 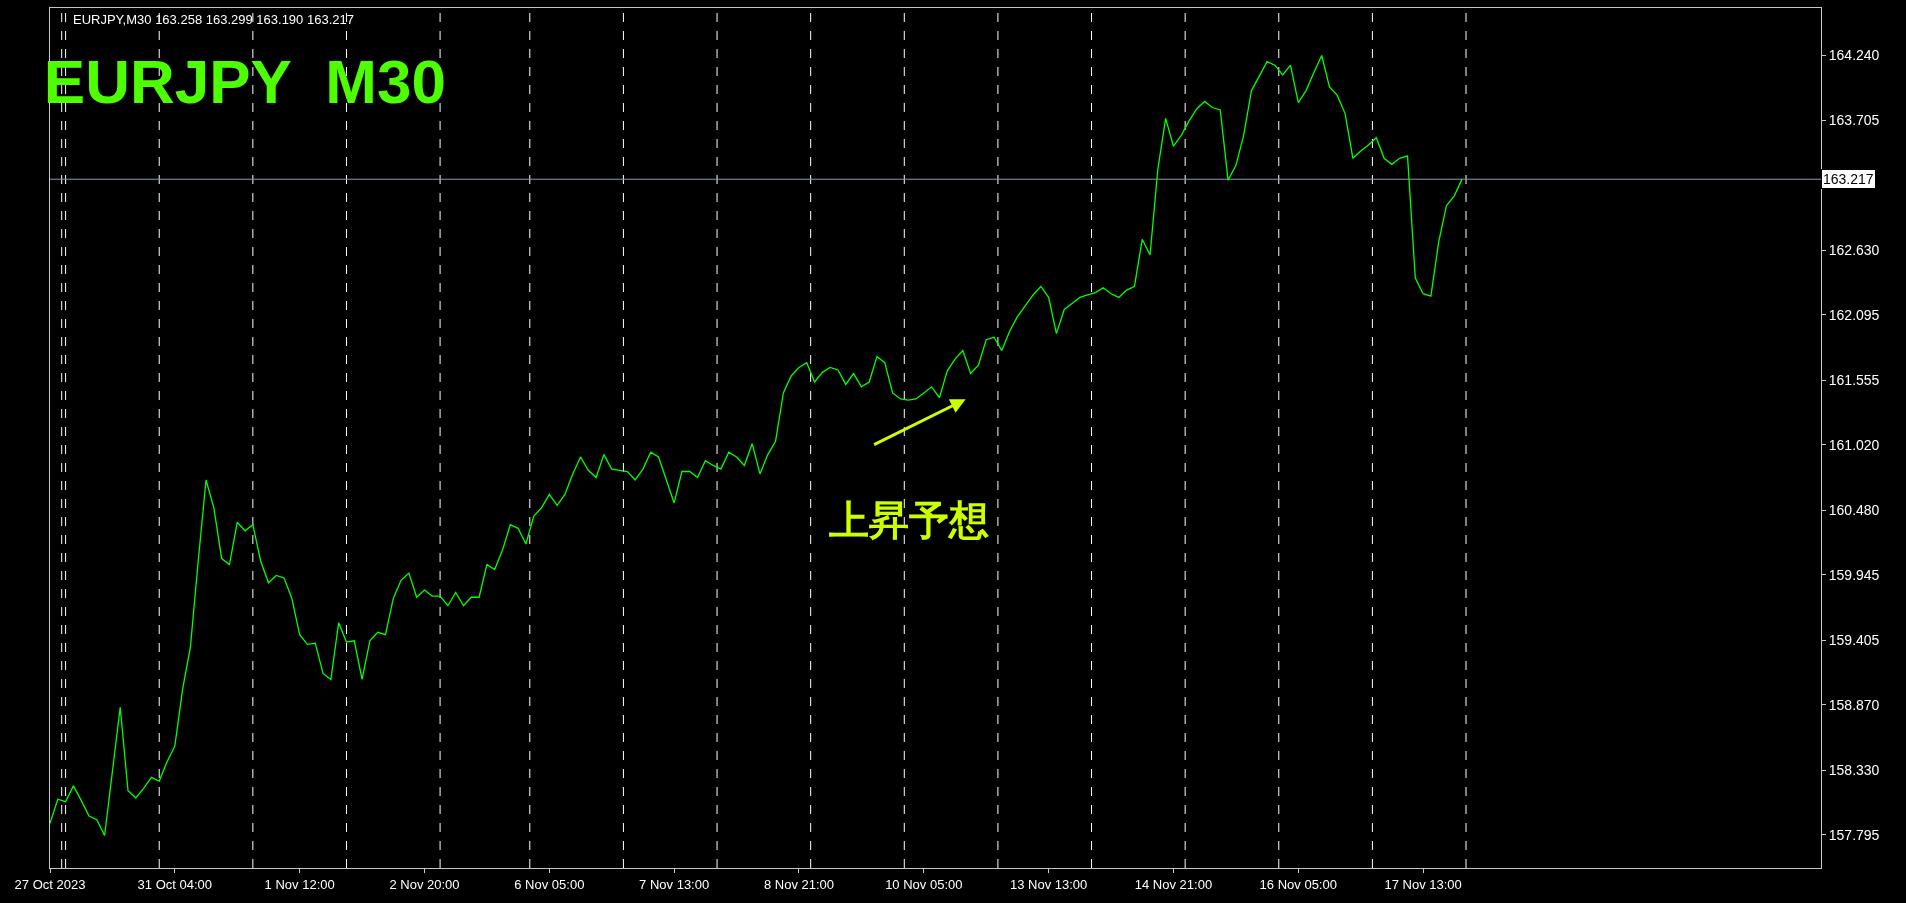 What do you see at coordinates (1854, 380) in the screenshot?
I see `y-tick-label: 161.555` at bounding box center [1854, 380].